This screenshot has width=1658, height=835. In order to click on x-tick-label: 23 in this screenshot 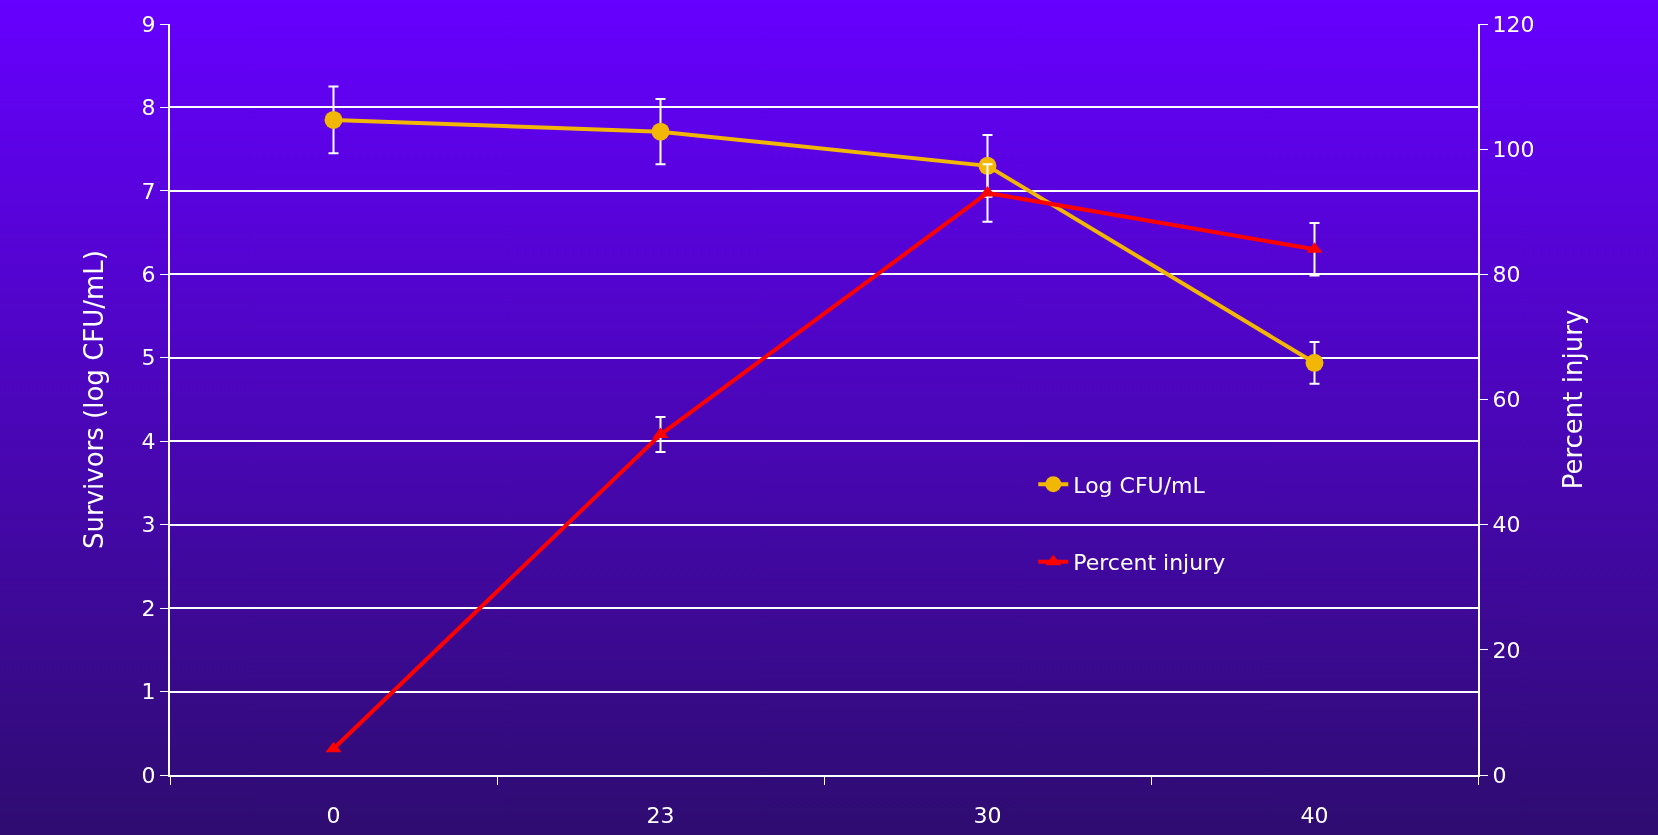, I will do `click(660, 816)`.